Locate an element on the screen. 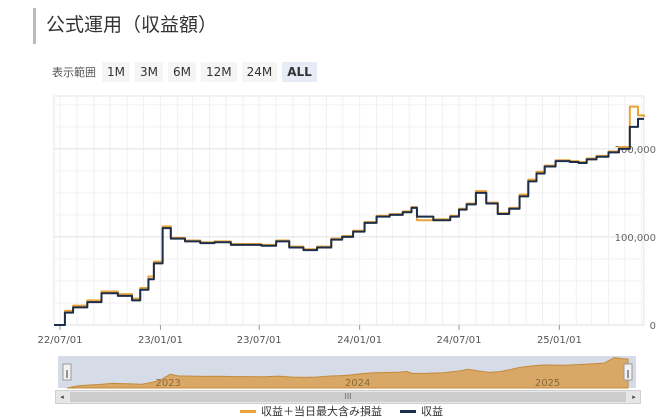  scroll-left-arrow-icon: ◂ is located at coordinates (62, 397).